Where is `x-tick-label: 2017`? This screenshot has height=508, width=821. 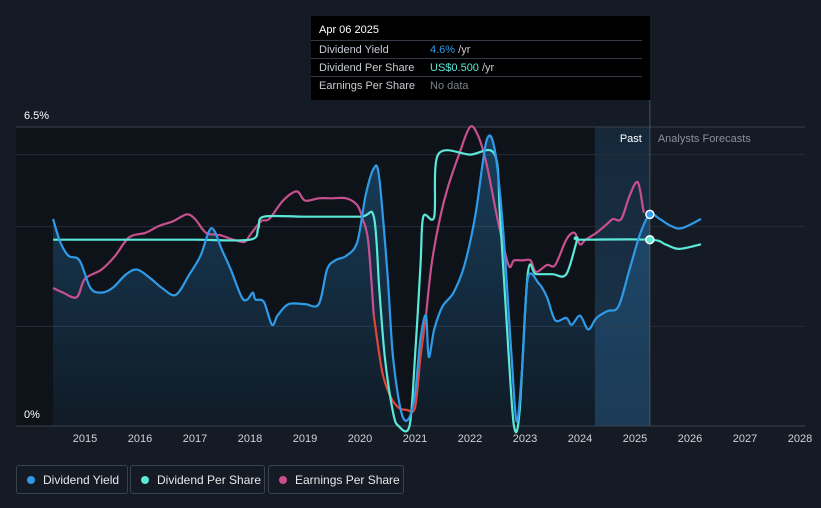 x-tick-label: 2017 is located at coordinates (195, 439).